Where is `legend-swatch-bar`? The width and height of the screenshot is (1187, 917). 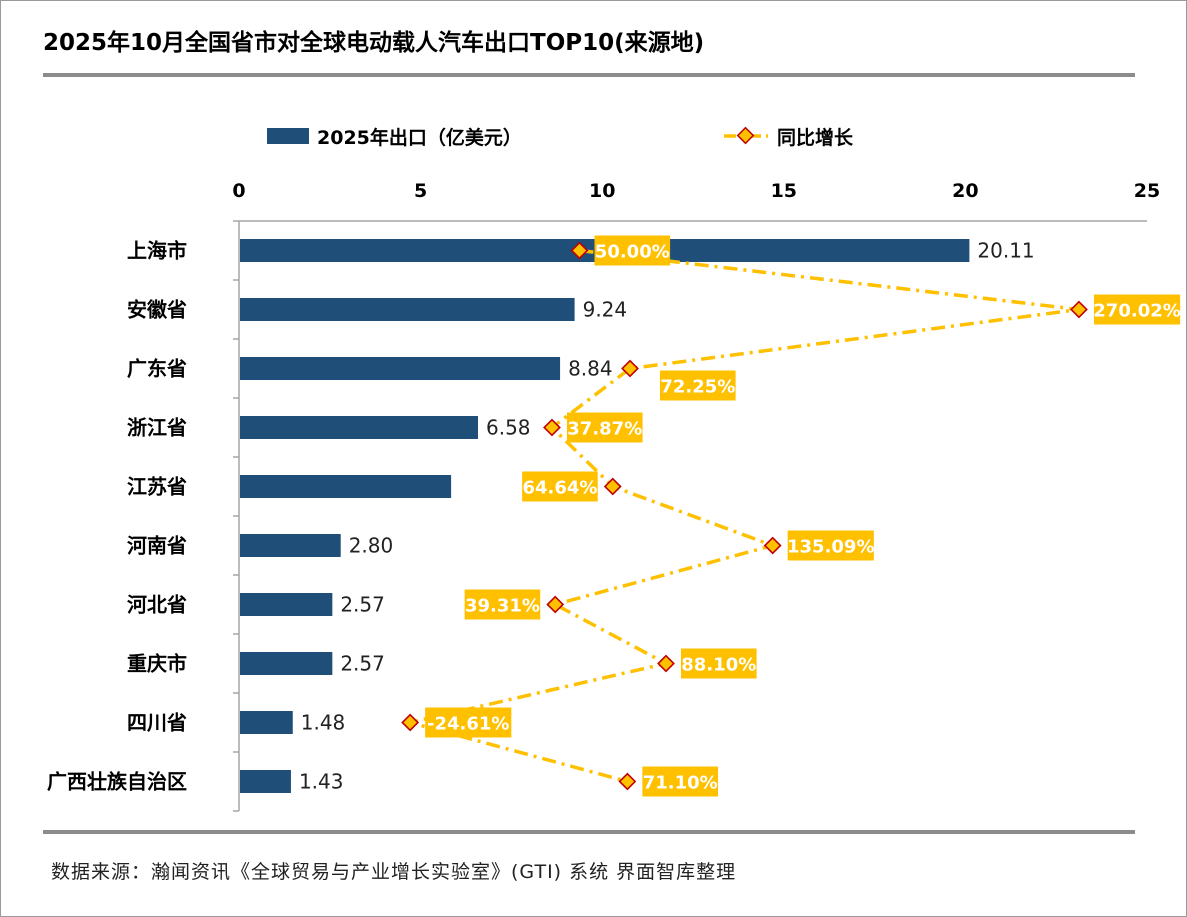 legend-swatch-bar is located at coordinates (288, 136).